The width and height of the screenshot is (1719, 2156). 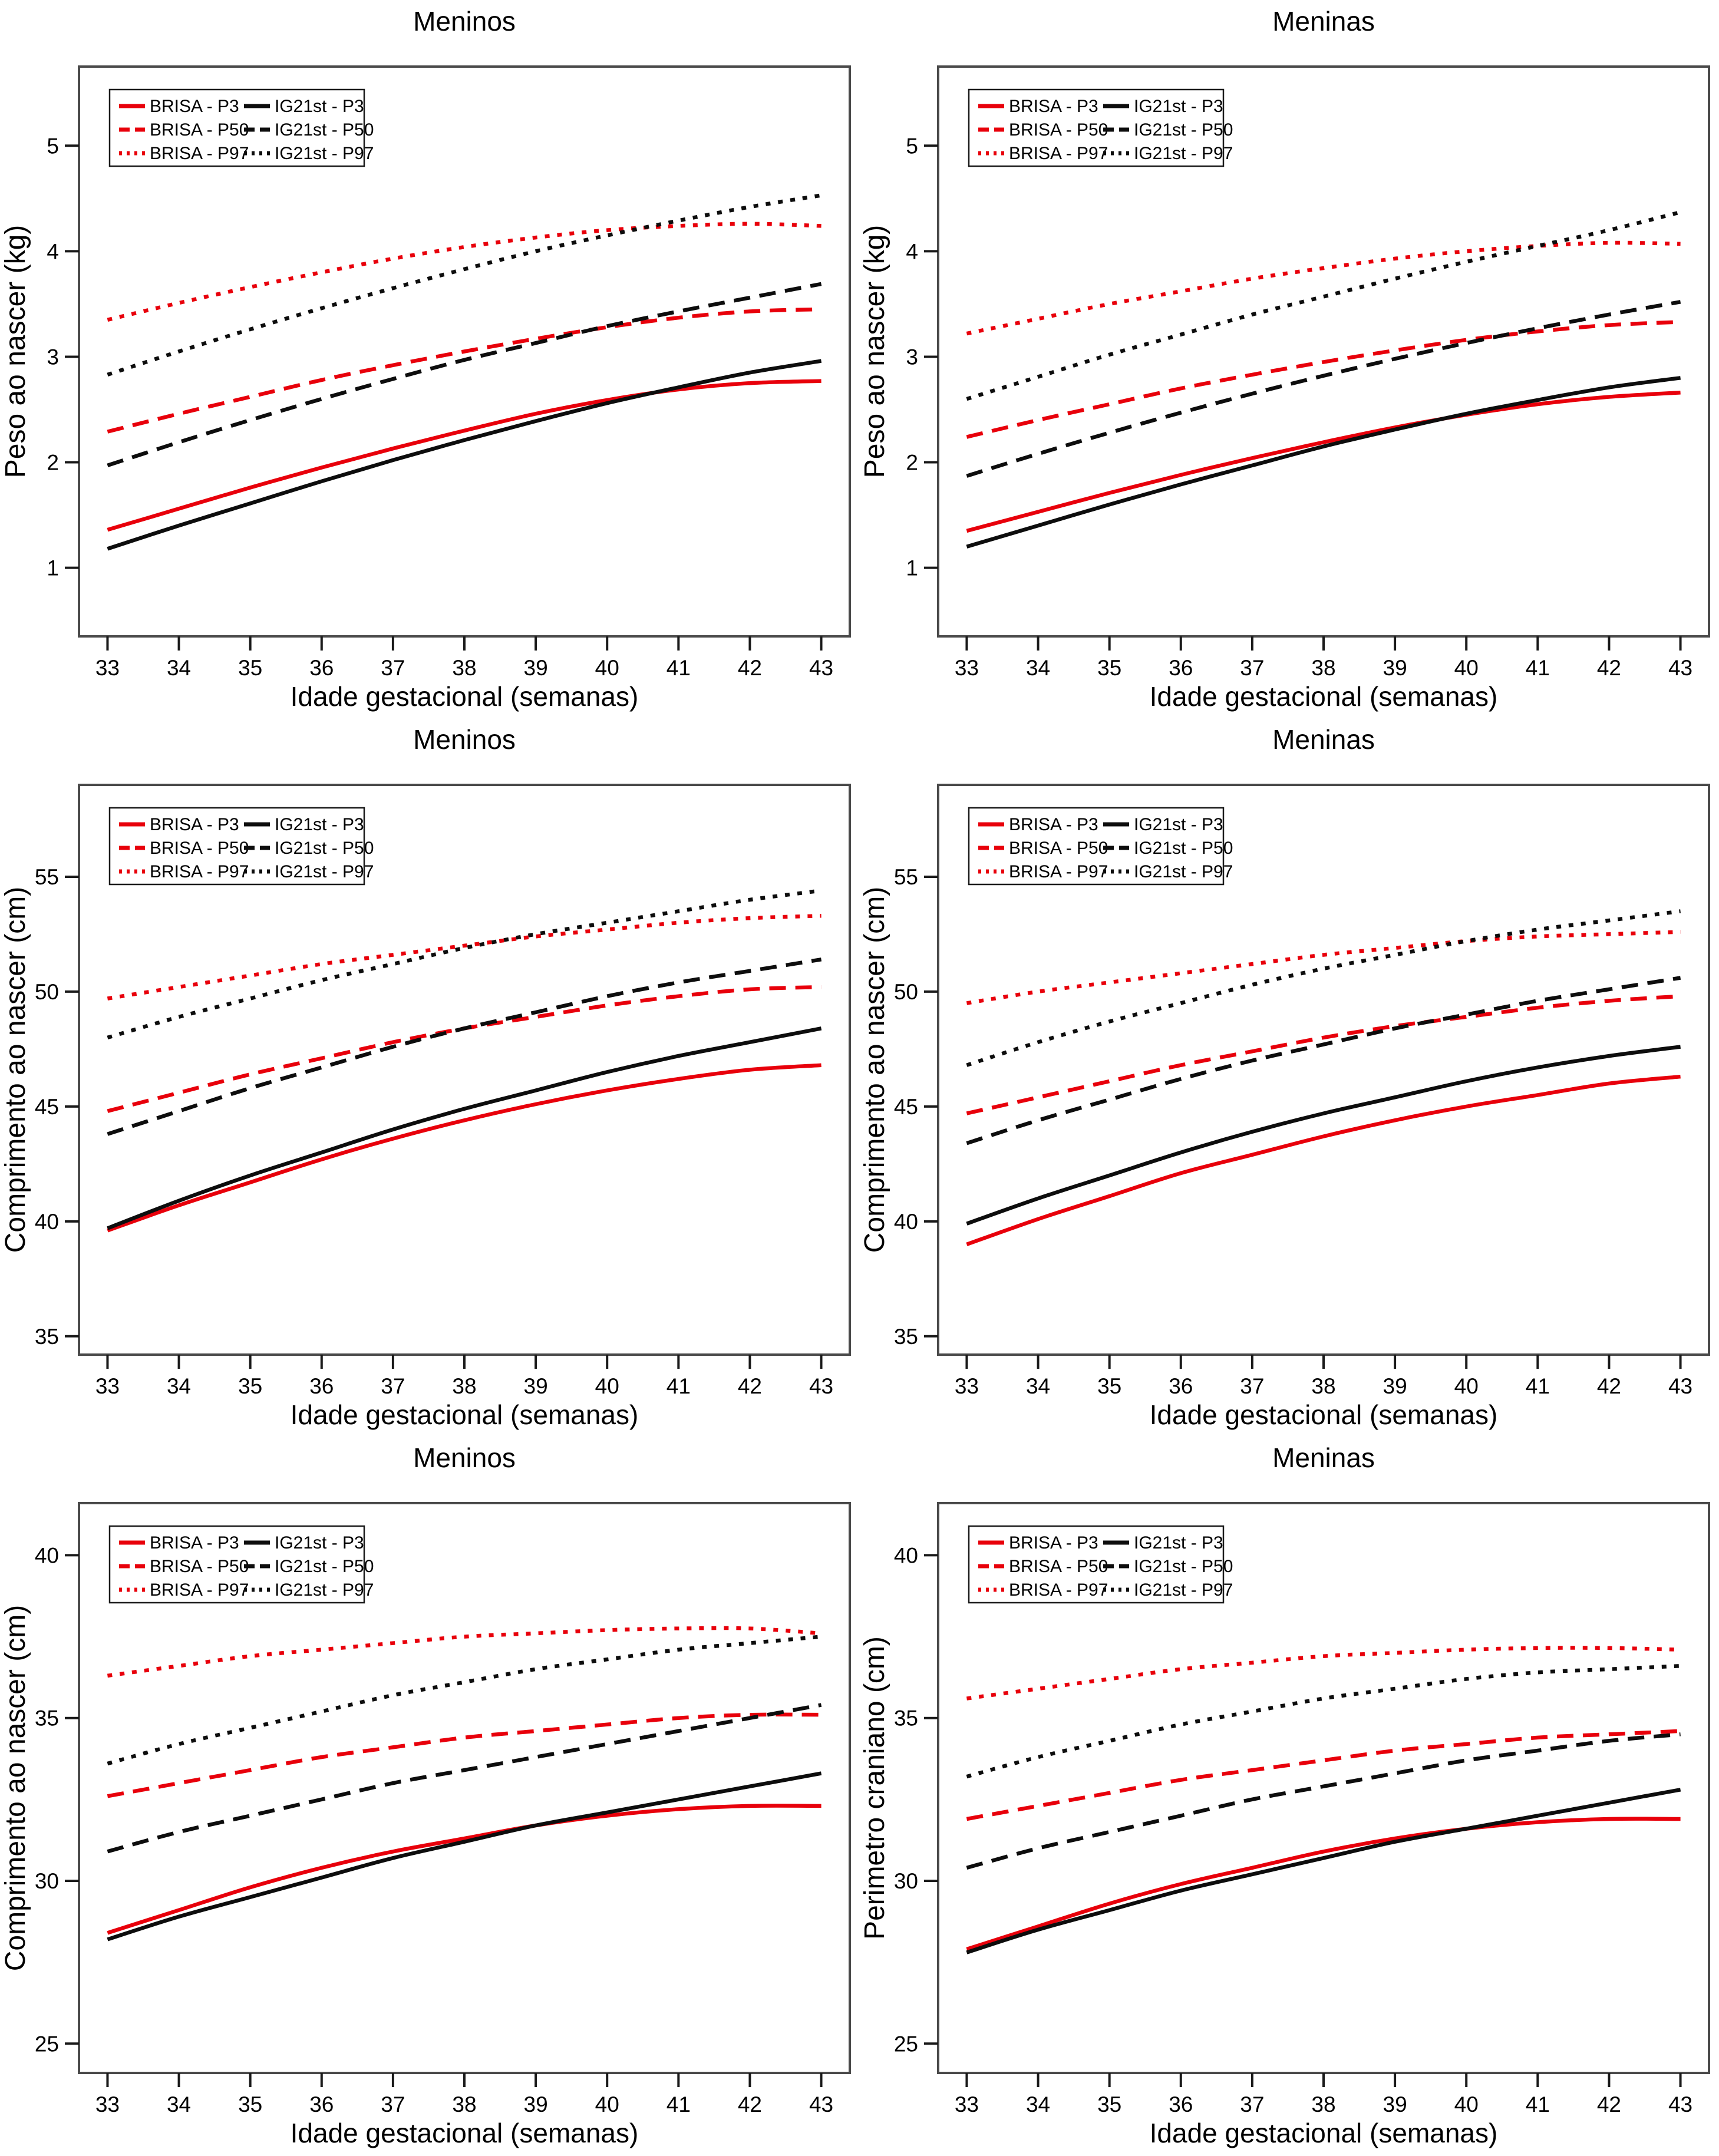 What do you see at coordinates (16, 1788) in the screenshot?
I see `y-axis-label: Comprimento ao nascer (cm)` at bounding box center [16, 1788].